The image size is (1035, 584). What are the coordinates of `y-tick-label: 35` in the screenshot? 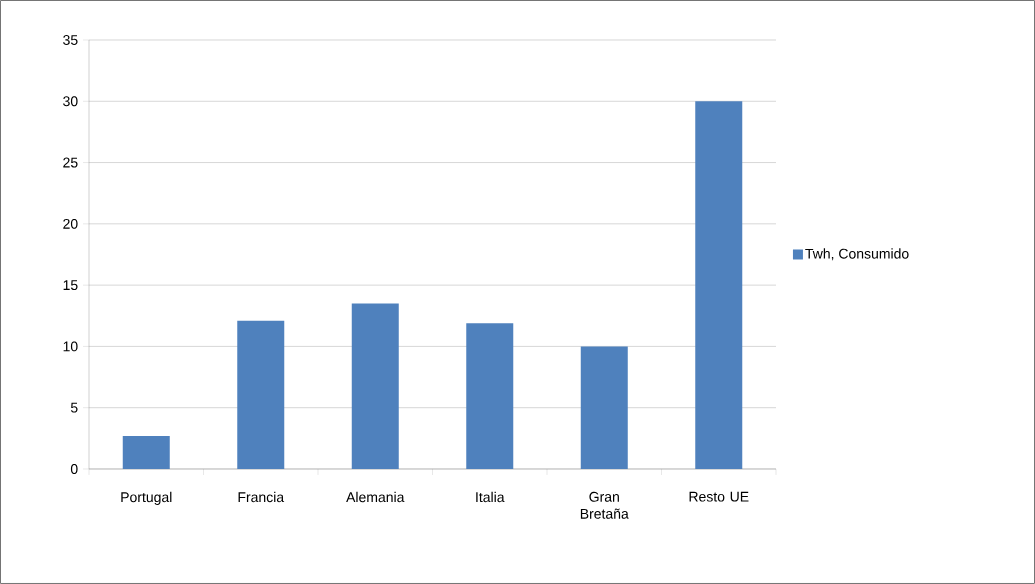 It's located at (70, 40).